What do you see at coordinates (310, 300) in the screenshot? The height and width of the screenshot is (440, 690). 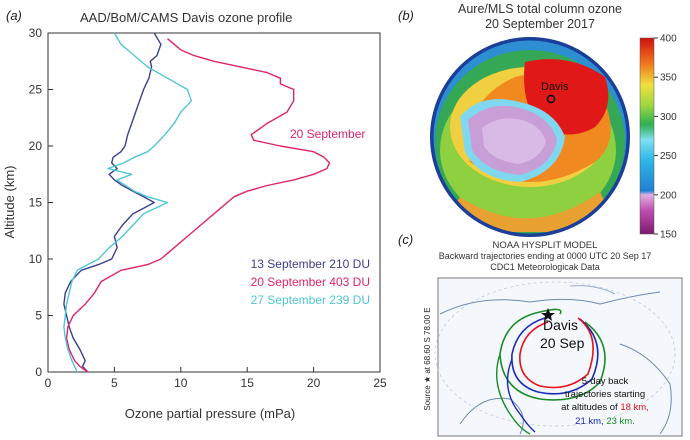 I see `legend-27-september: 27 September 239 DU` at bounding box center [310, 300].